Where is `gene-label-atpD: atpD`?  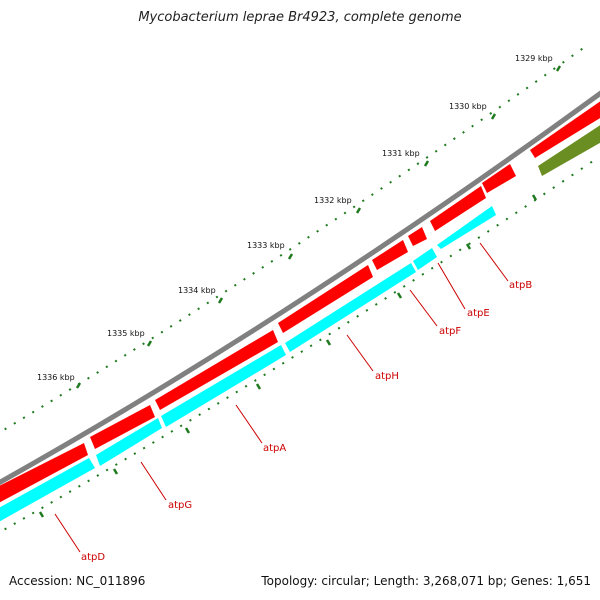 gene-label-atpD: atpD is located at coordinates (93, 557).